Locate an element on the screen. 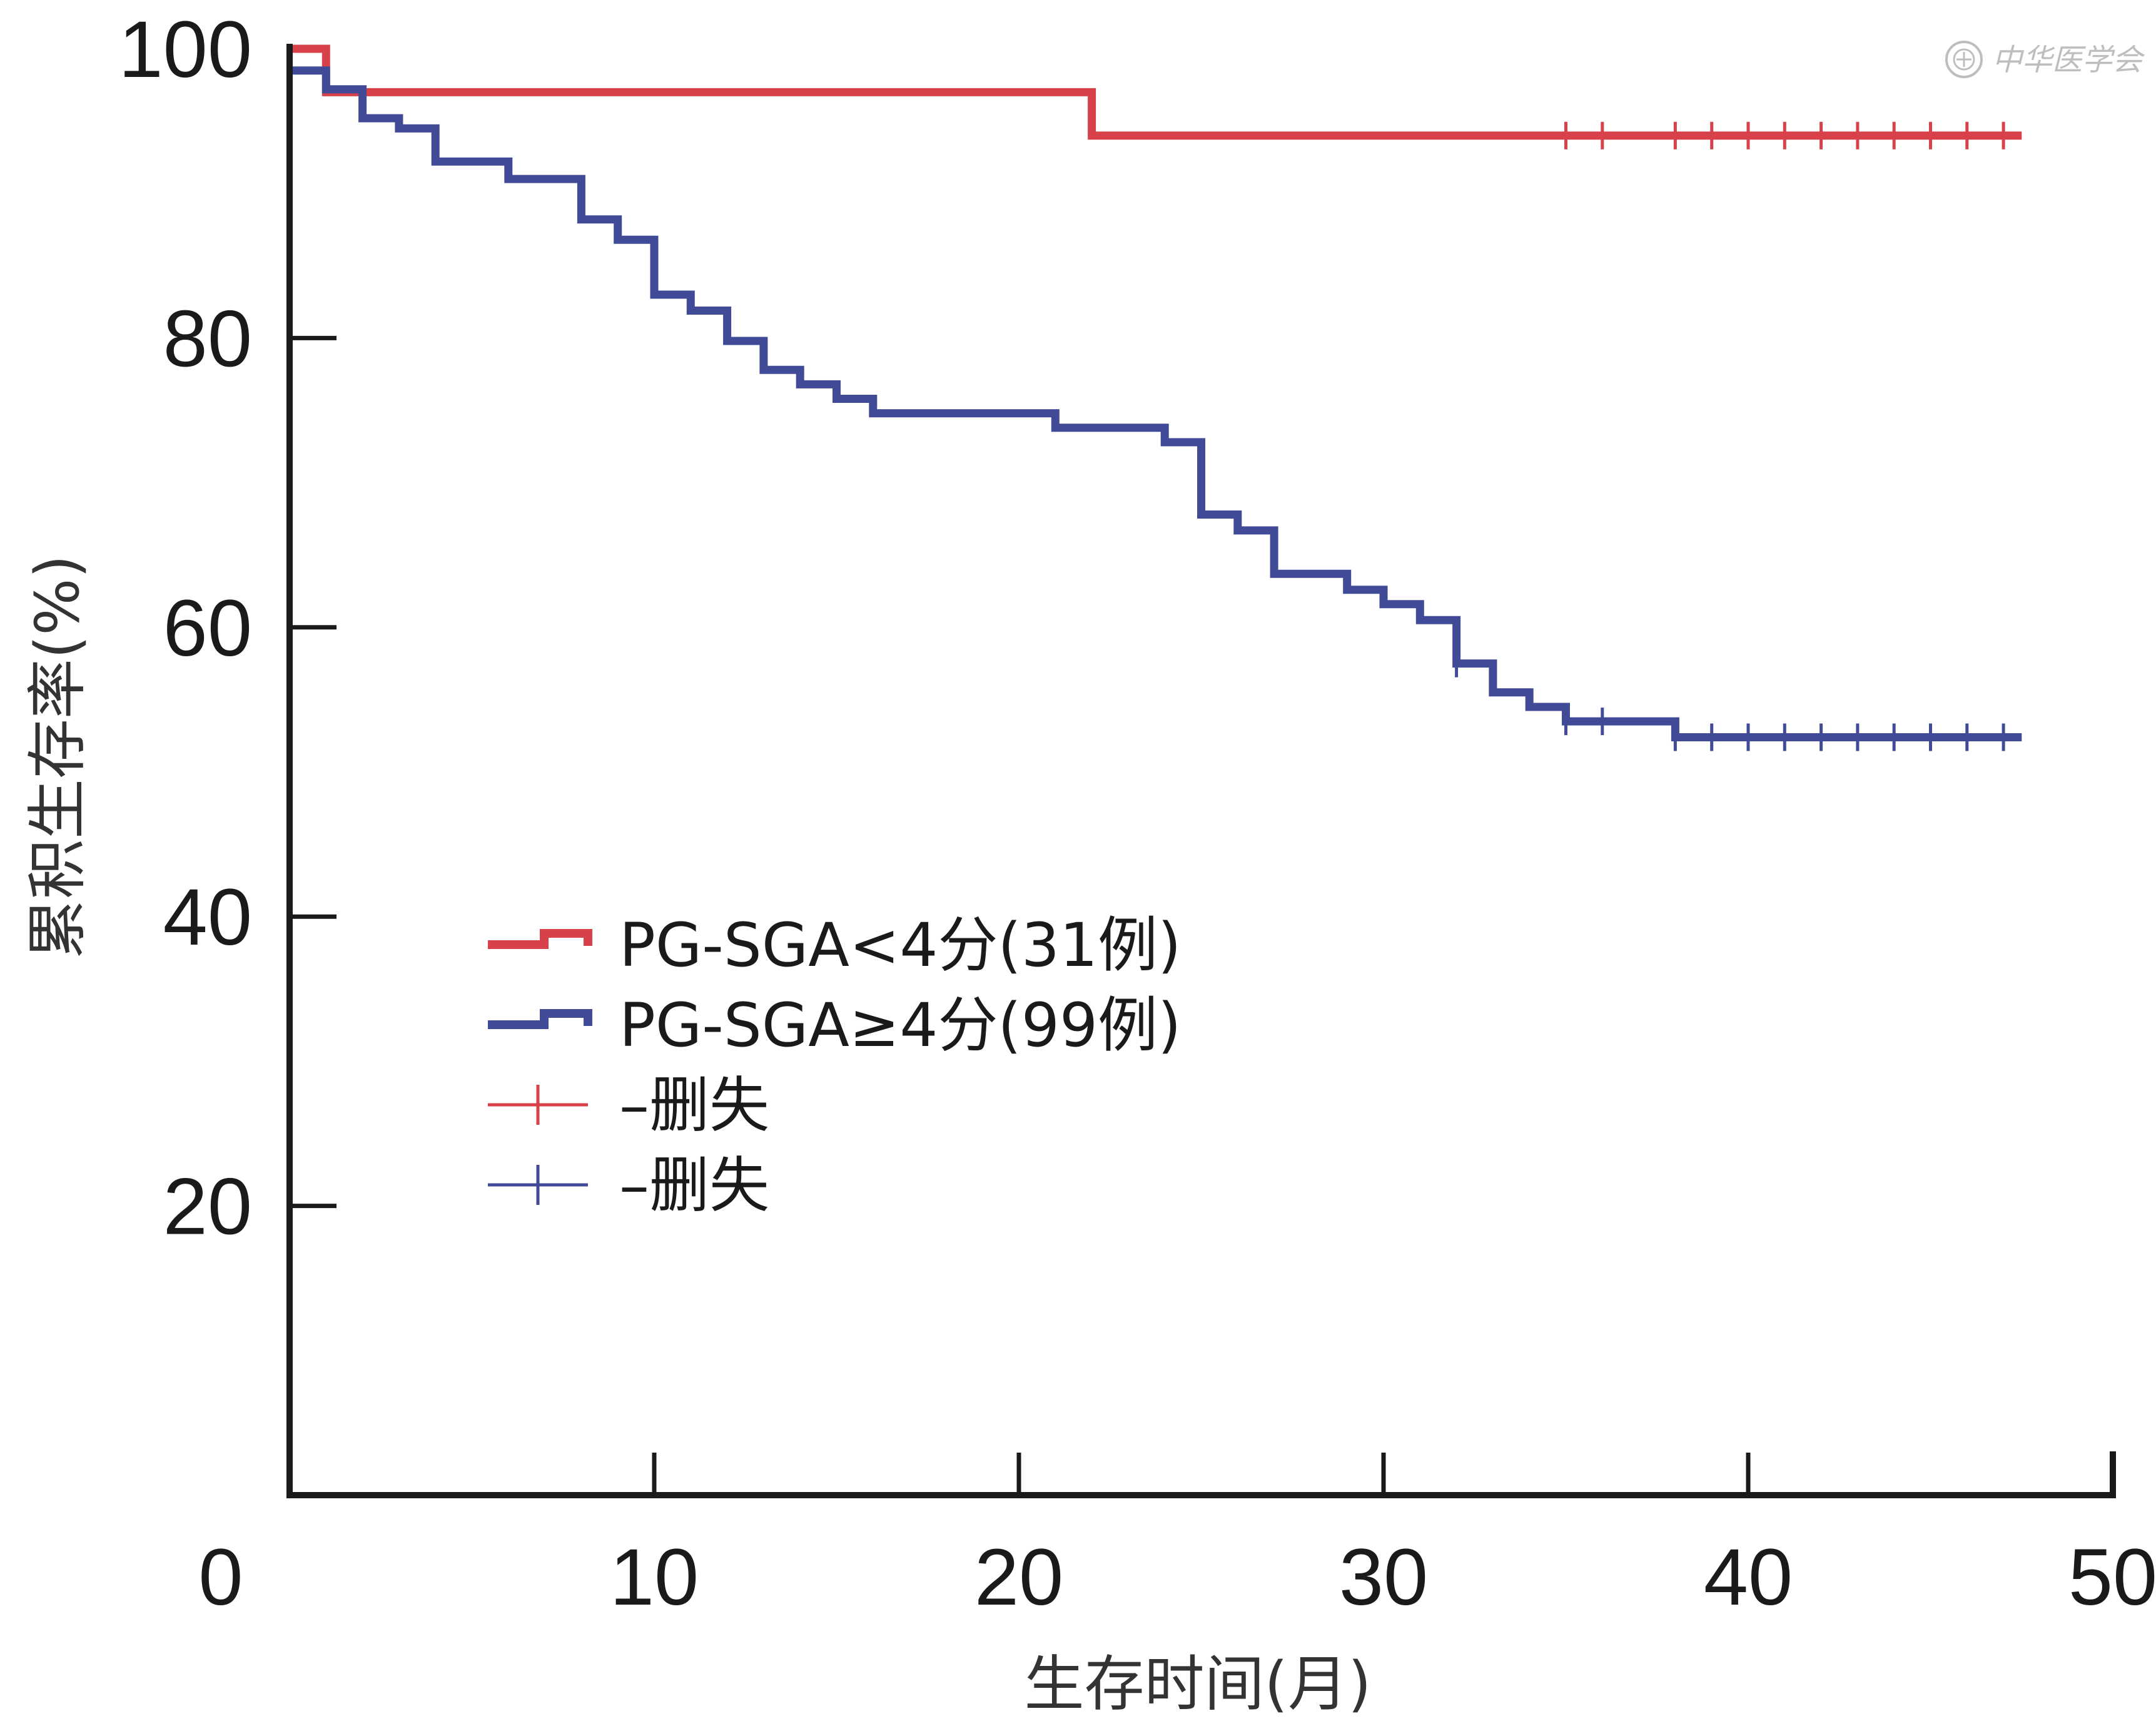 The image size is (2156, 1731). y-tick-label: 40 is located at coordinates (207, 917).